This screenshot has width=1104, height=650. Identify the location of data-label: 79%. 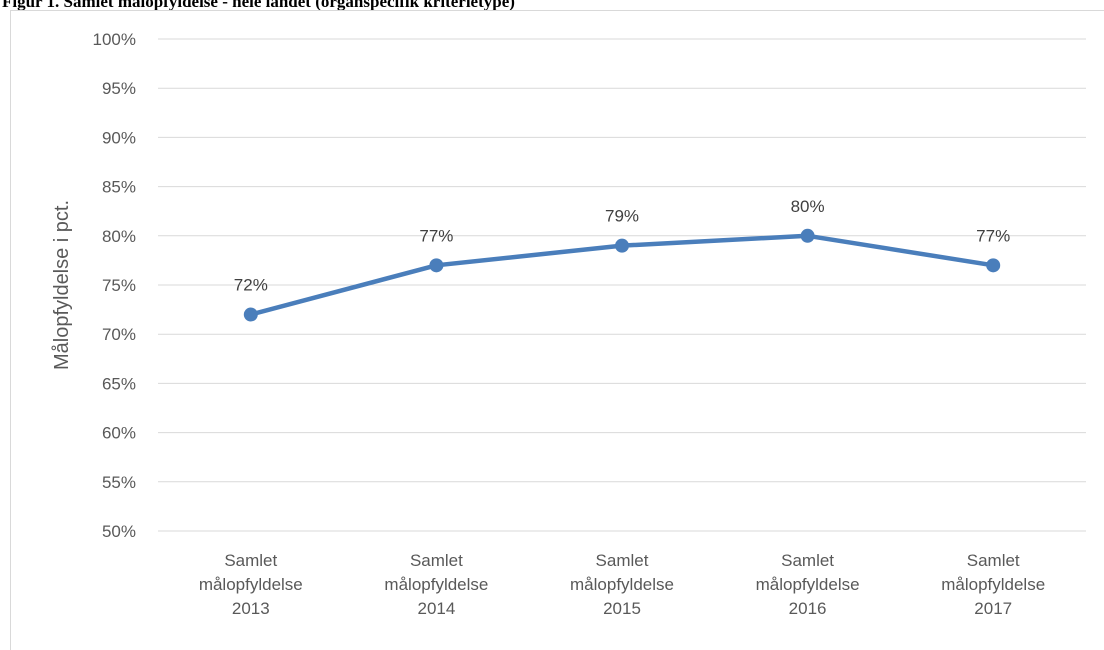
(622, 216).